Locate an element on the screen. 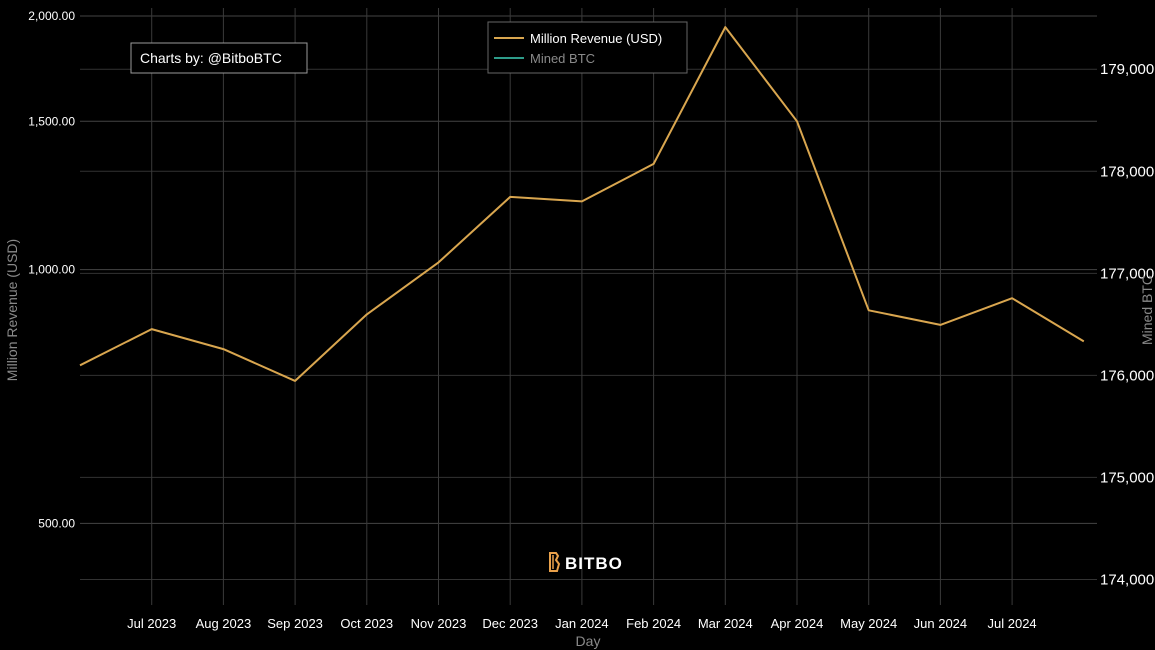 The height and width of the screenshot is (650, 1155). right-tick-label-5: 179,000 is located at coordinates (1127, 69).